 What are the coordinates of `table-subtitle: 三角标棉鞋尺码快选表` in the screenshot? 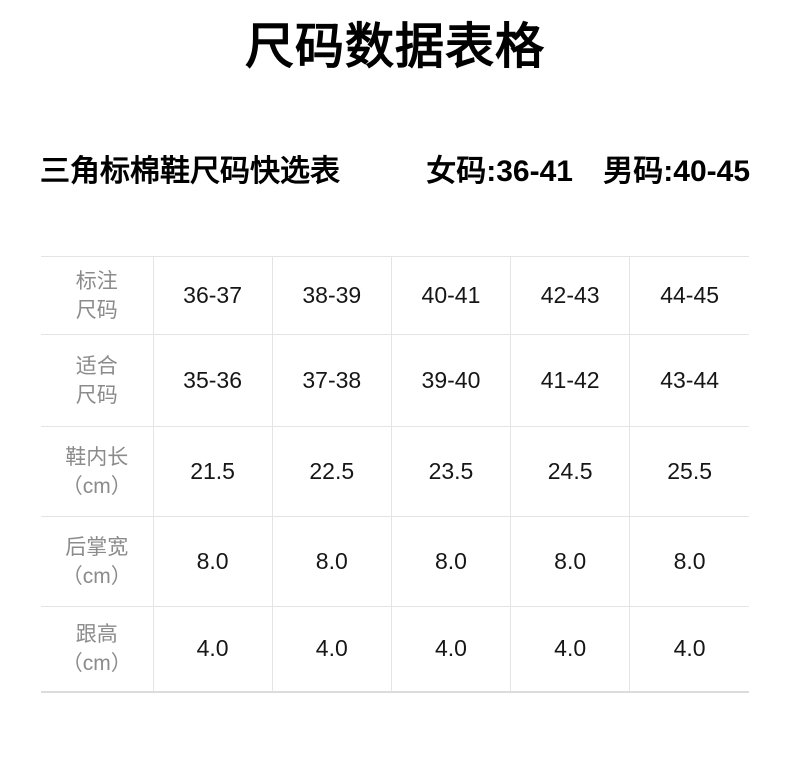 It's located at (190, 171).